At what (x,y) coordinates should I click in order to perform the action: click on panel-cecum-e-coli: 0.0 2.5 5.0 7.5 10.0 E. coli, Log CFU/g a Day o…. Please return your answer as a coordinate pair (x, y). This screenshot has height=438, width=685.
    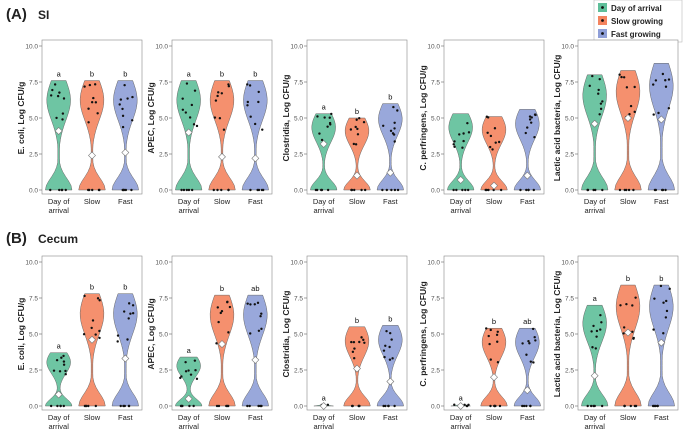
    Looking at the image, I should click on (79, 343).